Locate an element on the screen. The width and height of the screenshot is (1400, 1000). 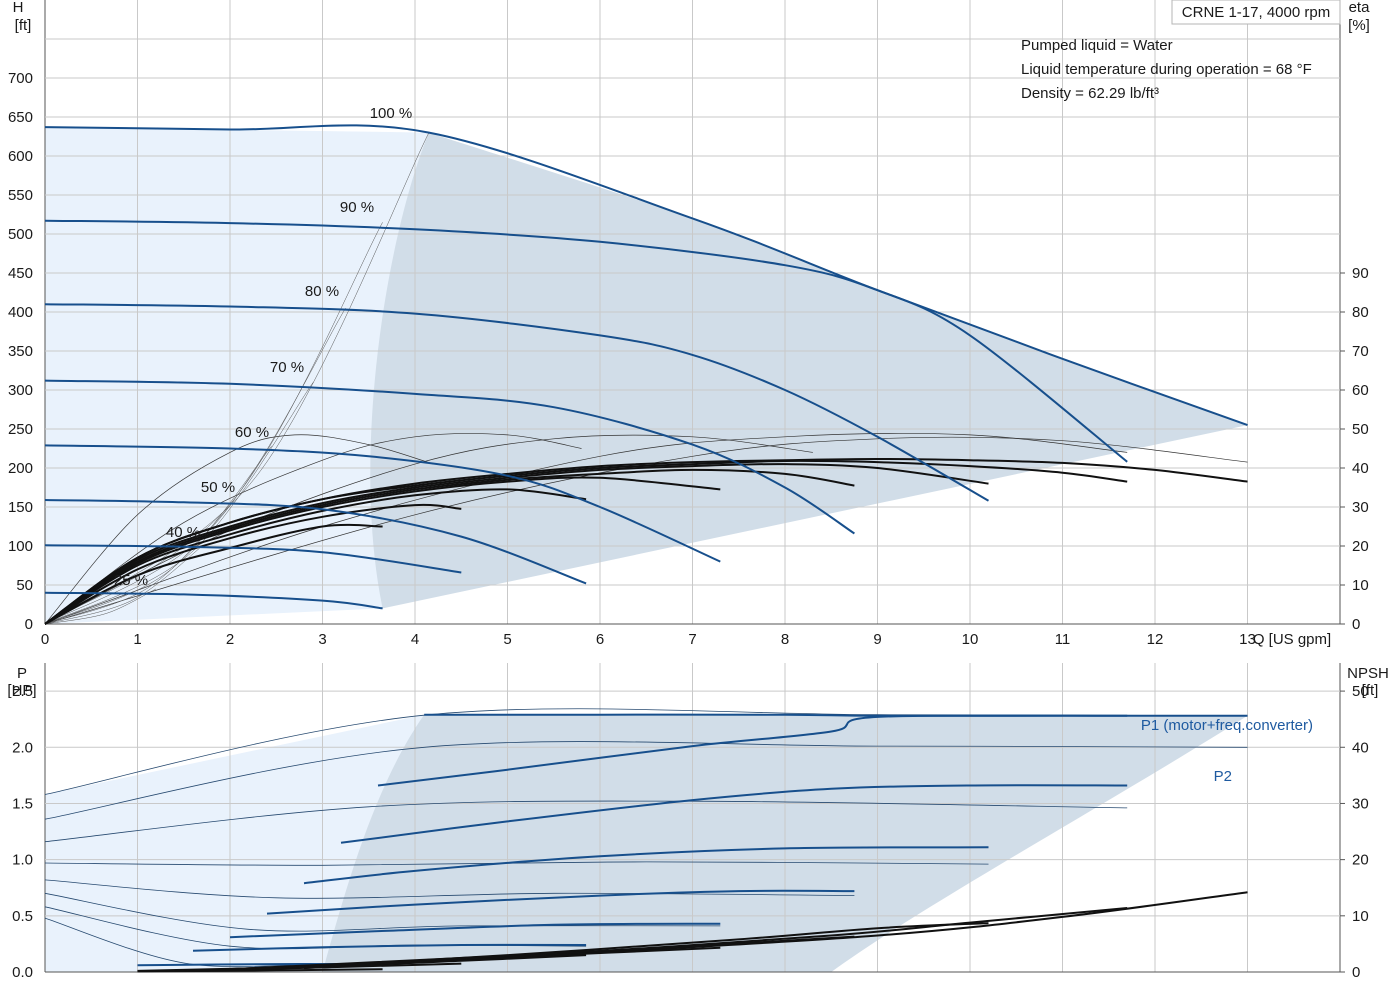
eta-tick-label: 40 is located at coordinates (1360, 468).